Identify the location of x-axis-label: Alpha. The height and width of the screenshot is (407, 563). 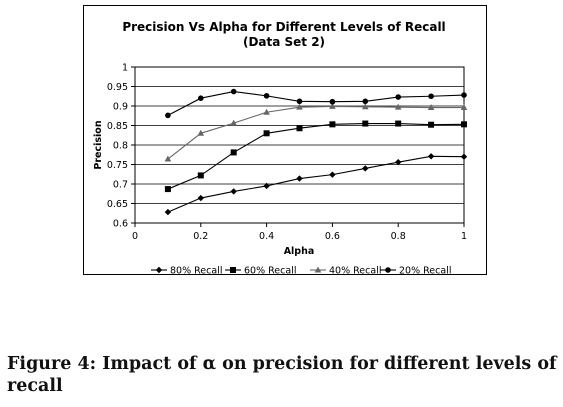
(299, 251).